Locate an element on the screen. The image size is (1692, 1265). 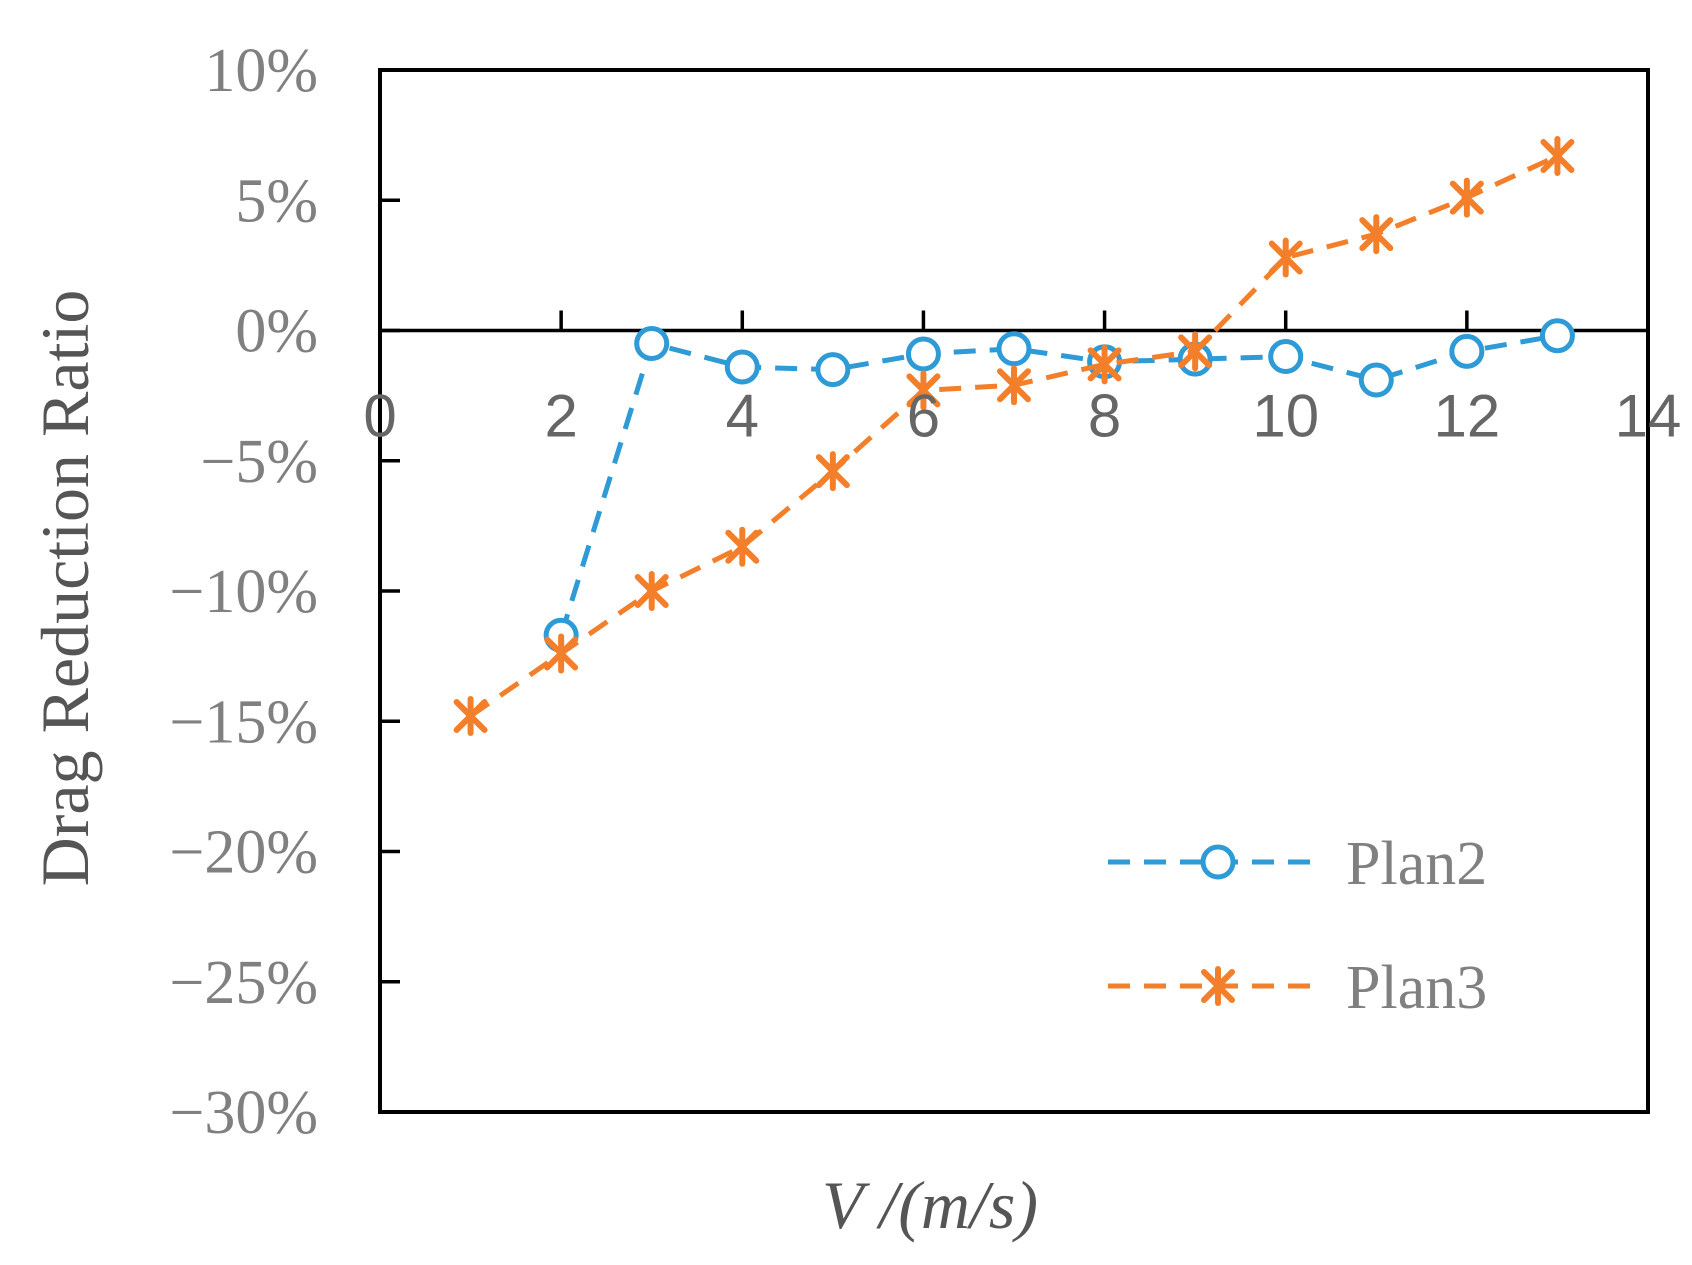
y-tick-label: 5% is located at coordinates (276, 201).